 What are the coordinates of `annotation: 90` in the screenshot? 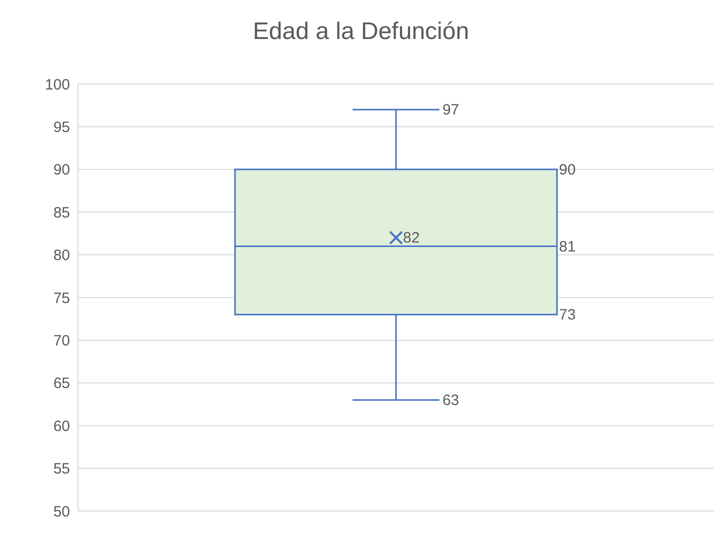 It's located at (567, 169).